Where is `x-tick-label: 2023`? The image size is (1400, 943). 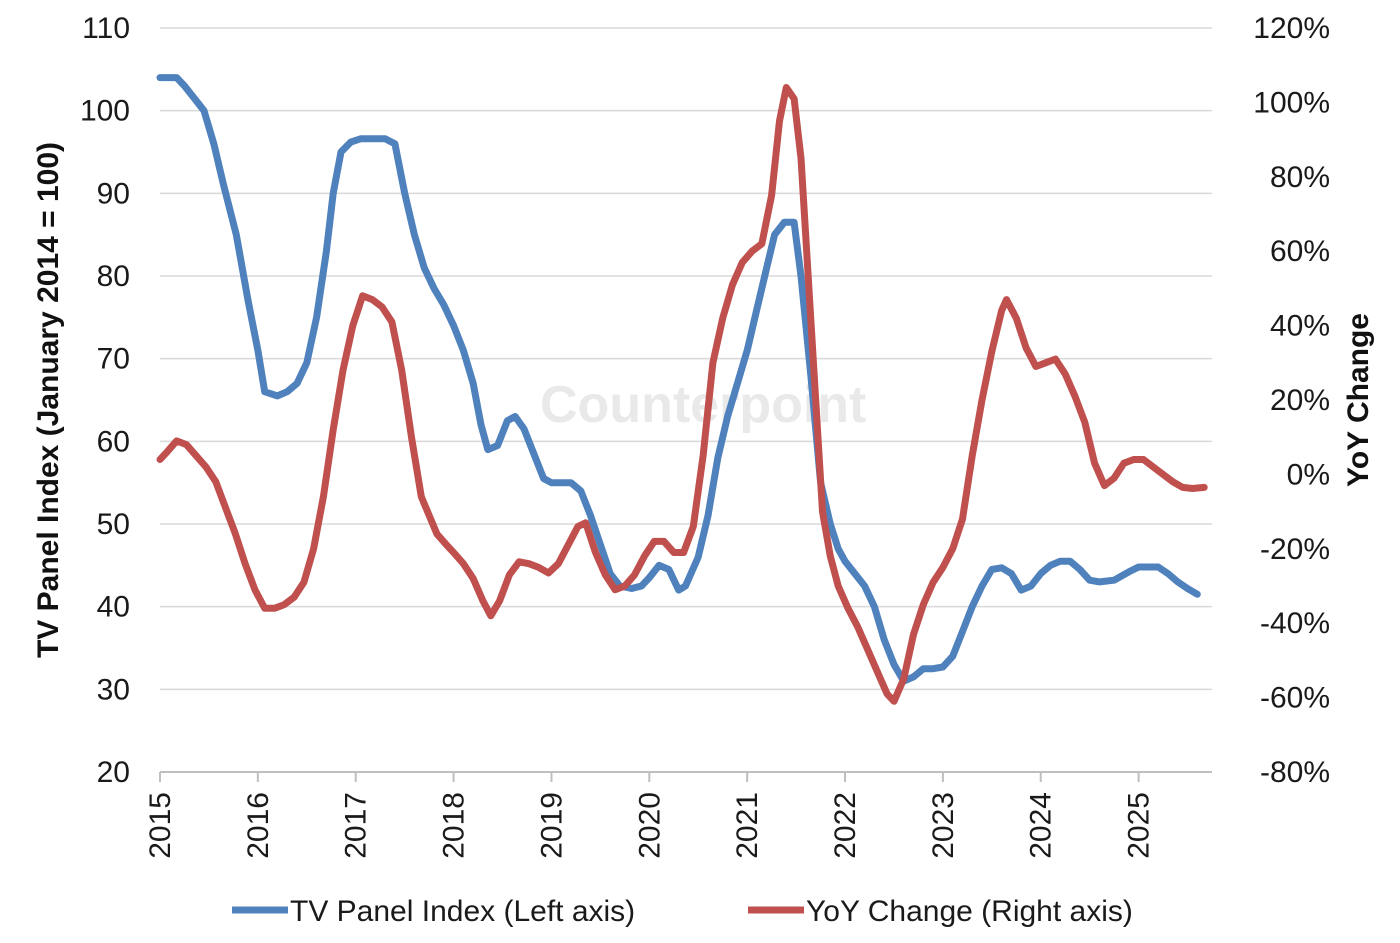 x-tick-label: 2023 is located at coordinates (943, 825).